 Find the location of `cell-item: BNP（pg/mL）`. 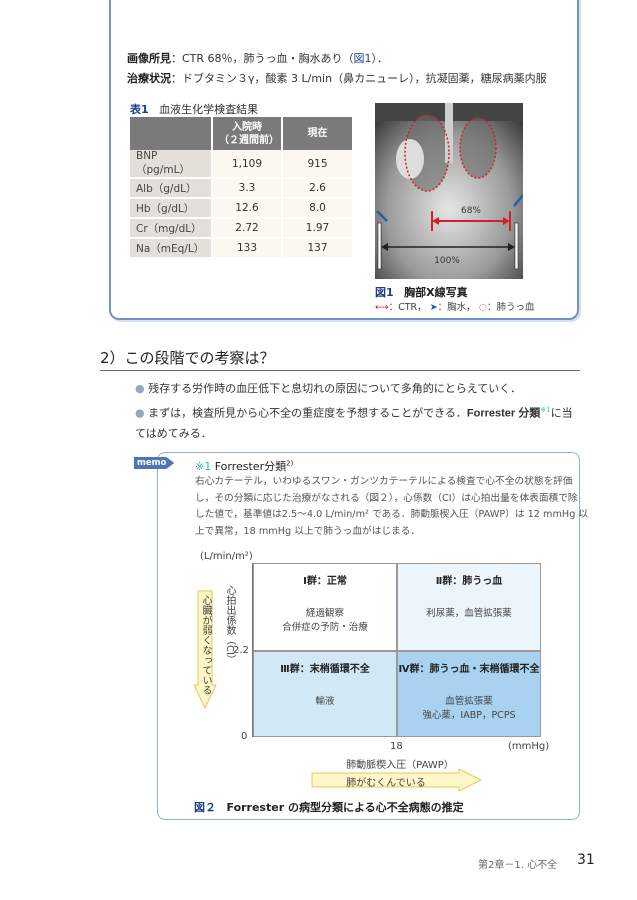

cell-item: BNP（pg/mL） is located at coordinates (171, 164).